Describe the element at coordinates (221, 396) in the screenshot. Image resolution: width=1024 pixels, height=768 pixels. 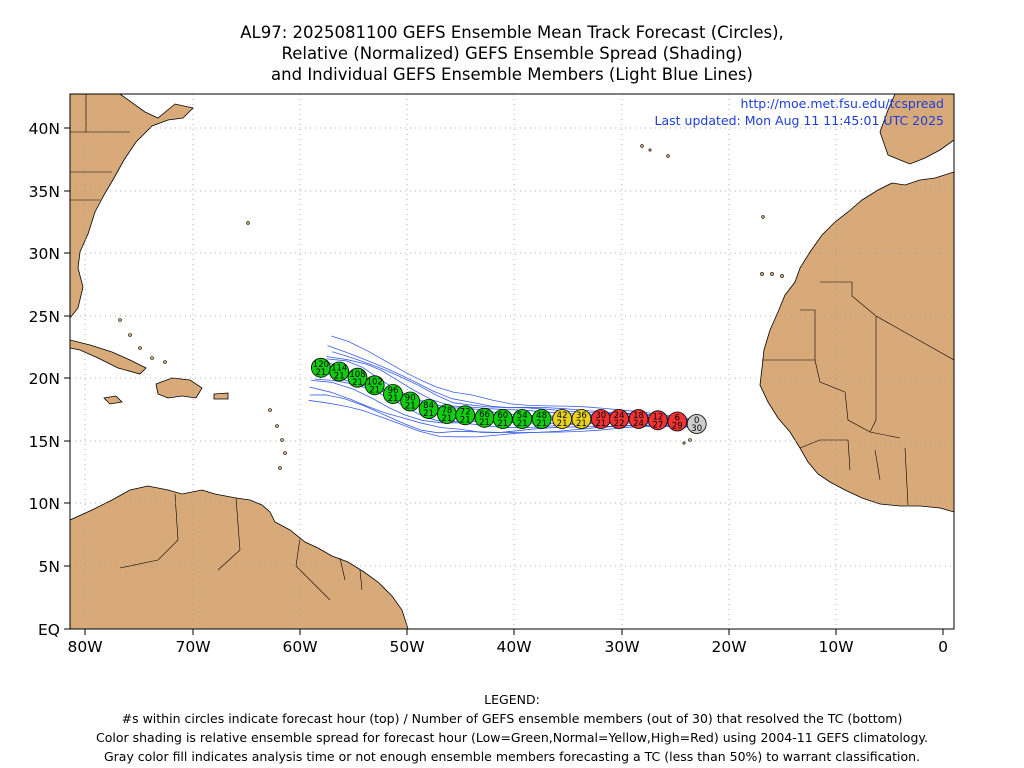
I see `puerto-rico-land` at that location.